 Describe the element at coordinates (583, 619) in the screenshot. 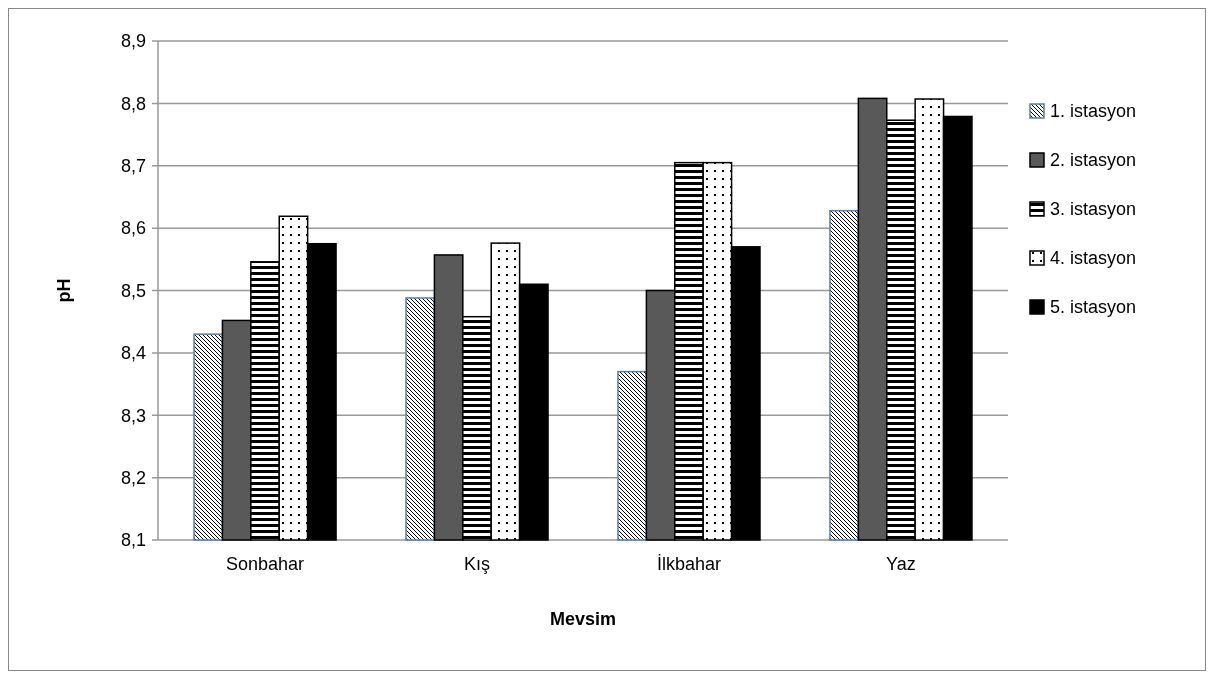

I see `x-axis-title: Mevsim` at that location.